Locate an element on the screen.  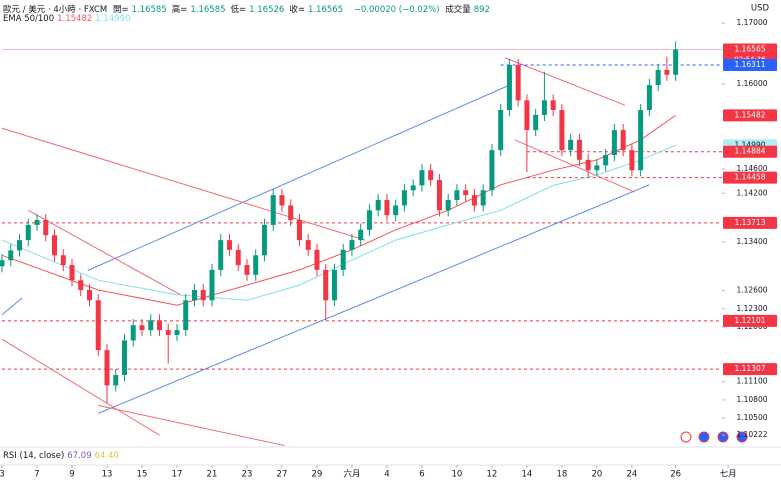
x-tick-label: 27 is located at coordinates (282, 475).